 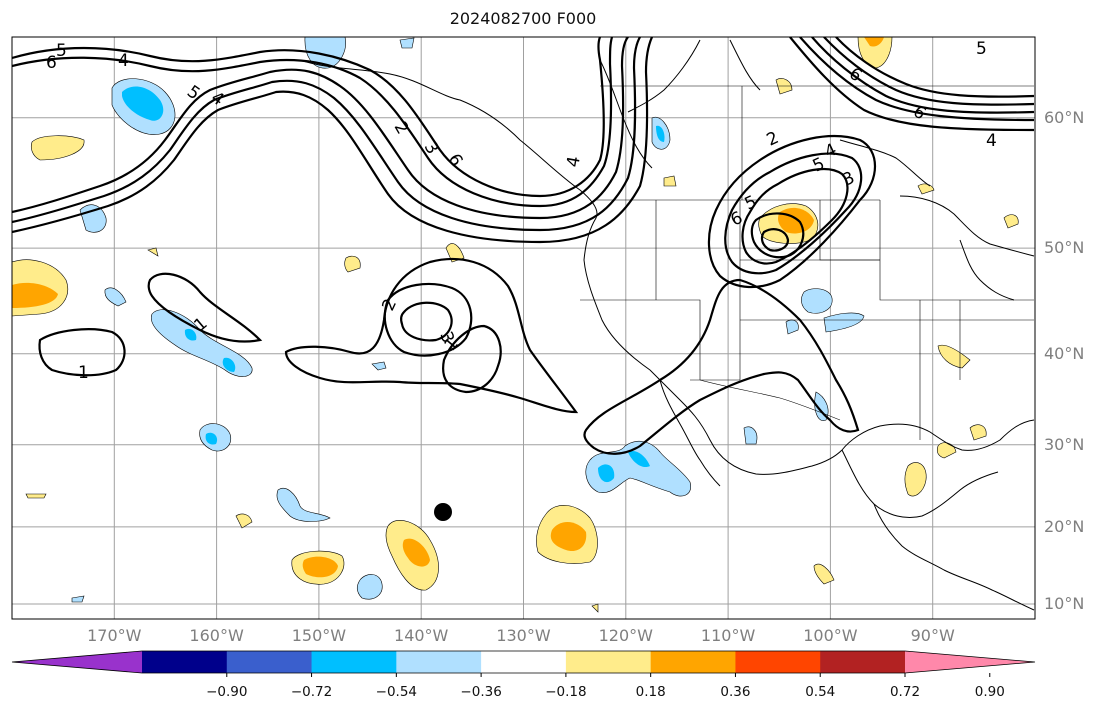 I want to click on colorbar-tick-label: 0.18, so click(x=650, y=692).